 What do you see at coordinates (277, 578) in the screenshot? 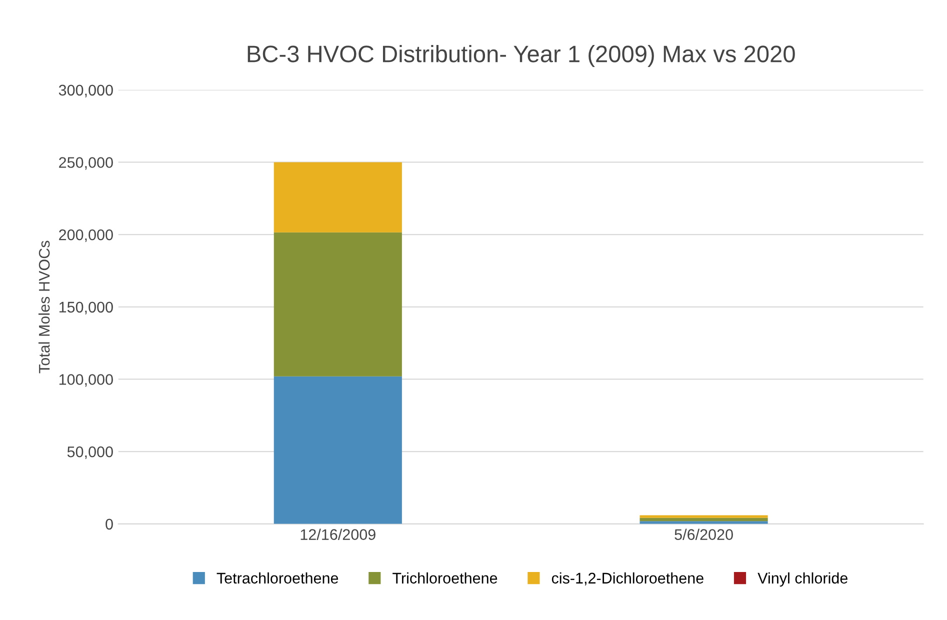
I see `legend-label: Tetrachloroethene` at bounding box center [277, 578].